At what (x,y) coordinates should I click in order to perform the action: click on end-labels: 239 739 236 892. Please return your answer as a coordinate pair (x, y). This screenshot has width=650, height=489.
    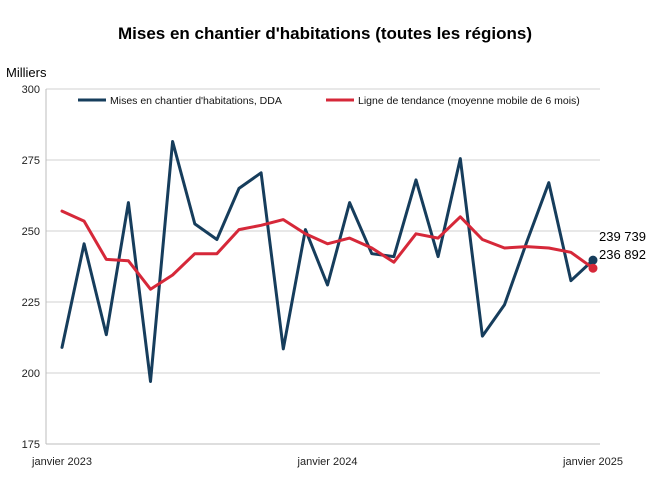
    Looking at the image, I should click on (622, 245).